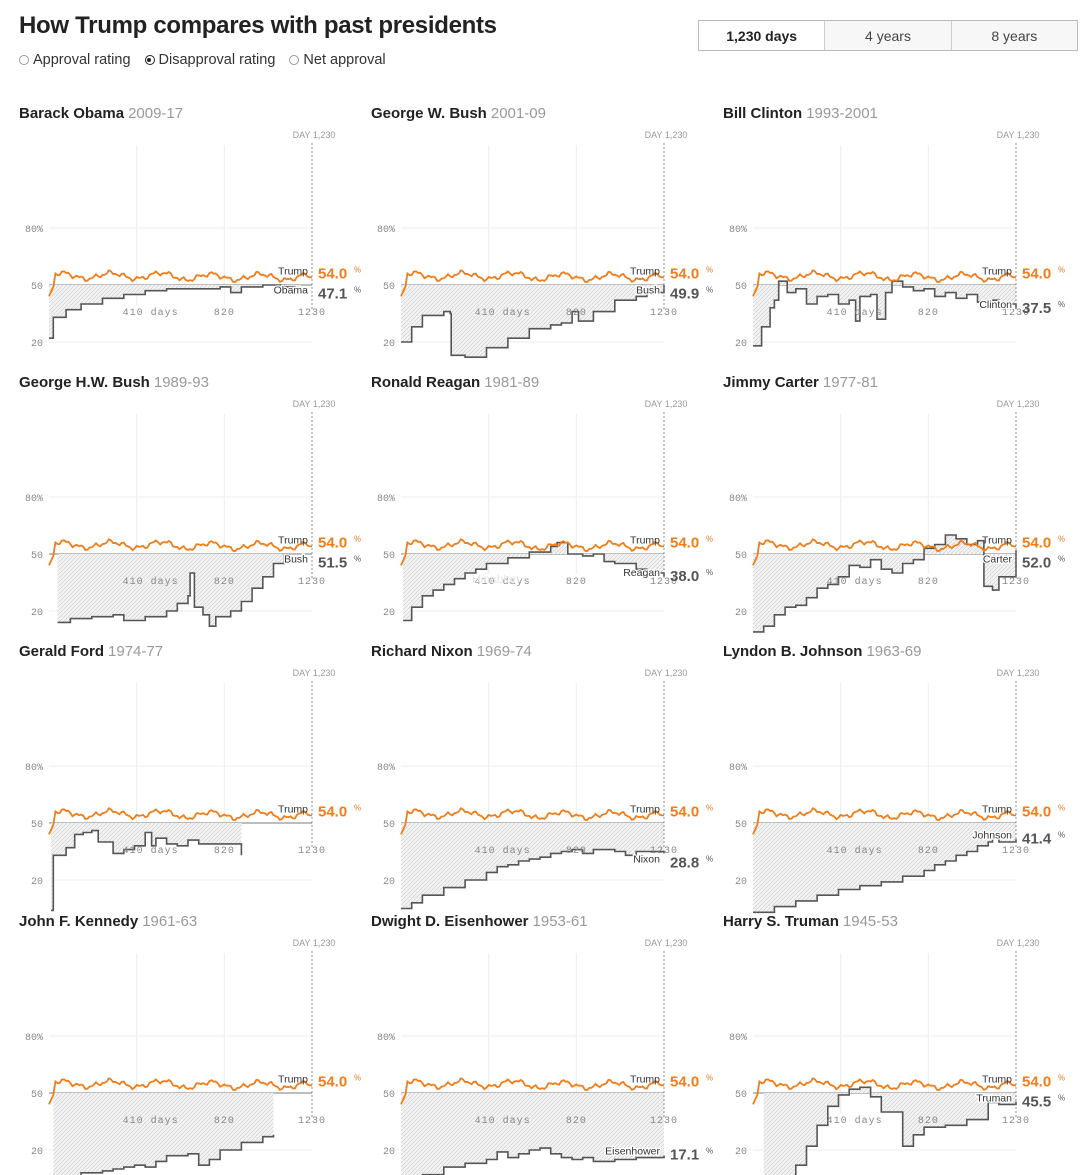 This screenshot has width=1080, height=1175. Describe the element at coordinates (632, 1152) in the screenshot. I see `president-label: Eisenhower` at that location.